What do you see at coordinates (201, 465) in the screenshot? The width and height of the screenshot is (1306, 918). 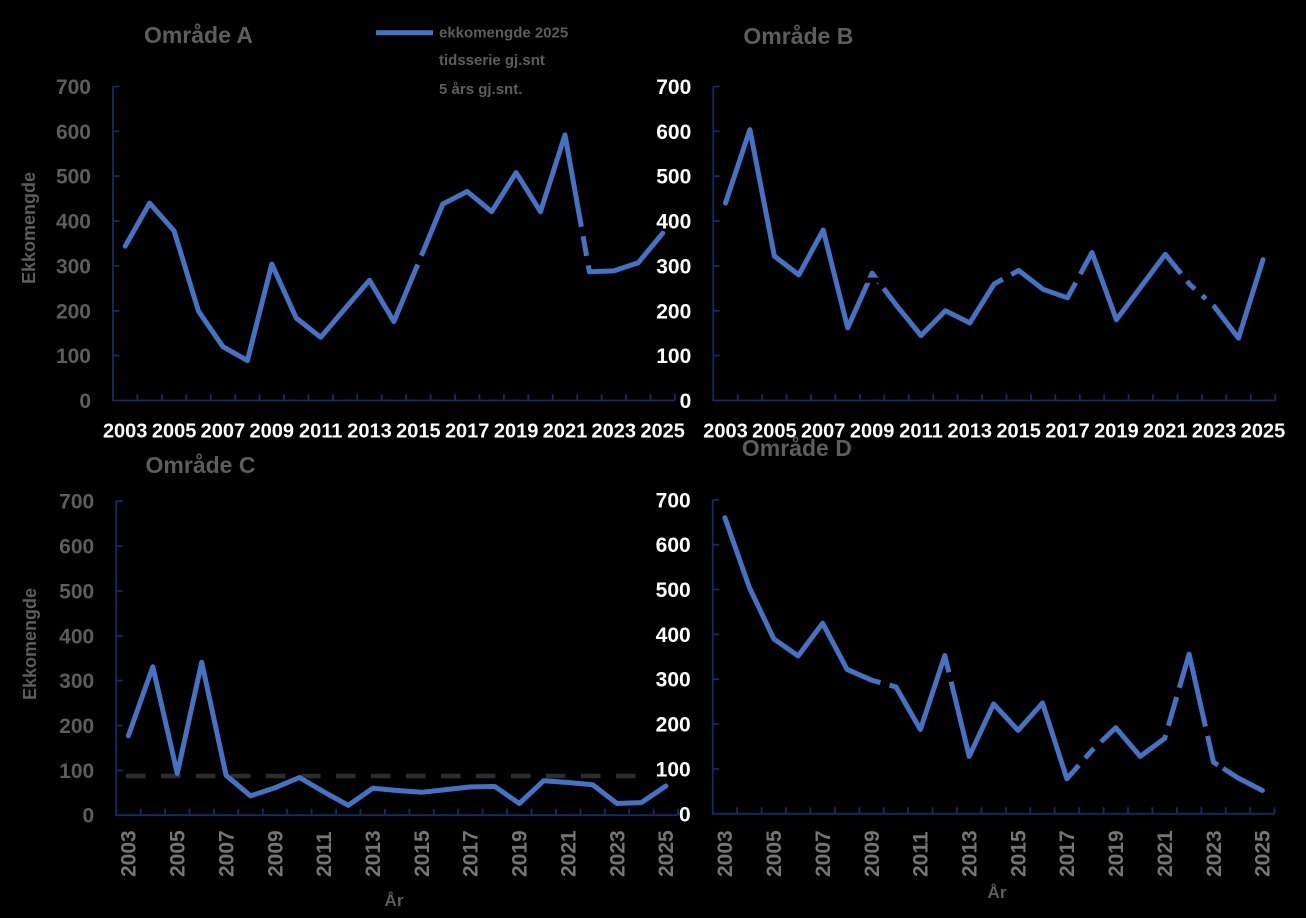 I see `svg-text: Område C` at bounding box center [201, 465].